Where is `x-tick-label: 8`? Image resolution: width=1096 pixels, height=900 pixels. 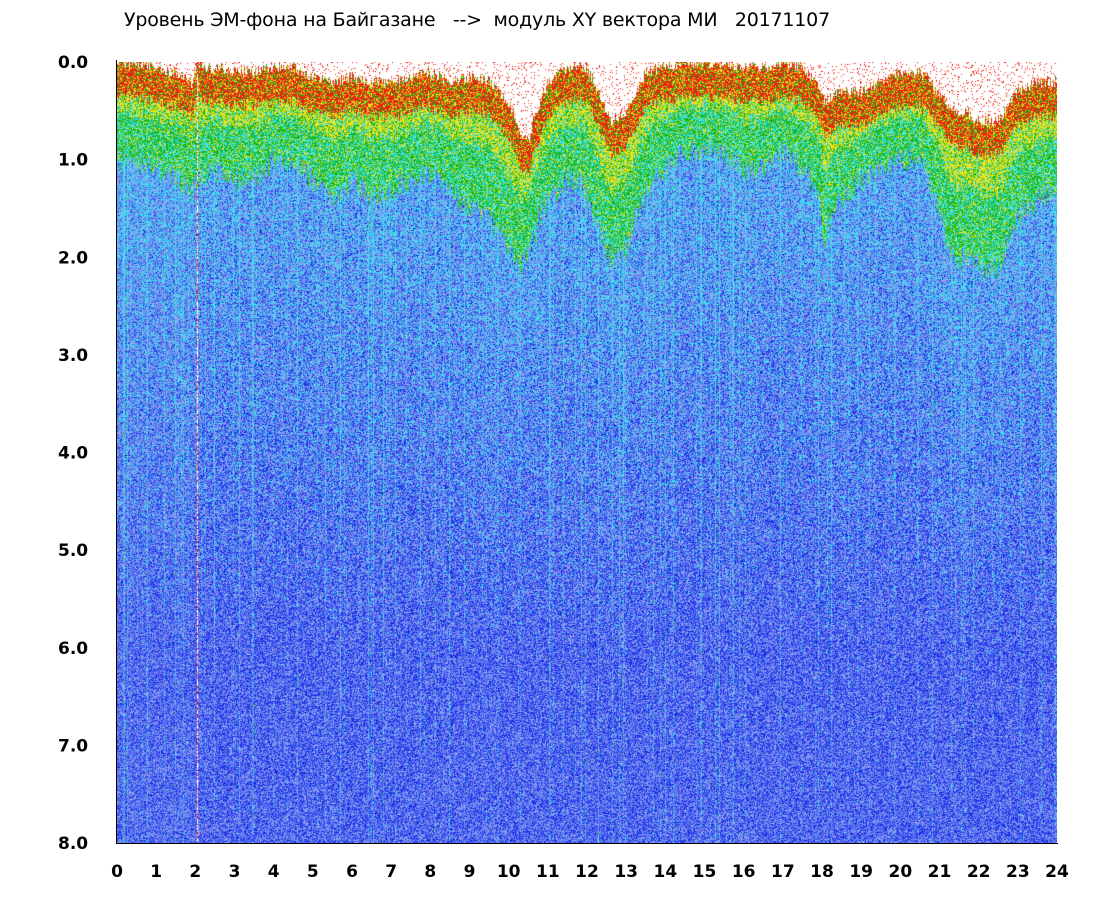 x-tick-label: 8 is located at coordinates (430, 872).